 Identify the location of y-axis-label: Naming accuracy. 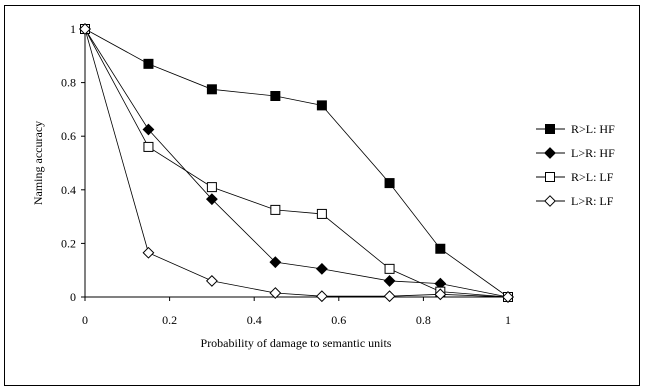
(38, 163).